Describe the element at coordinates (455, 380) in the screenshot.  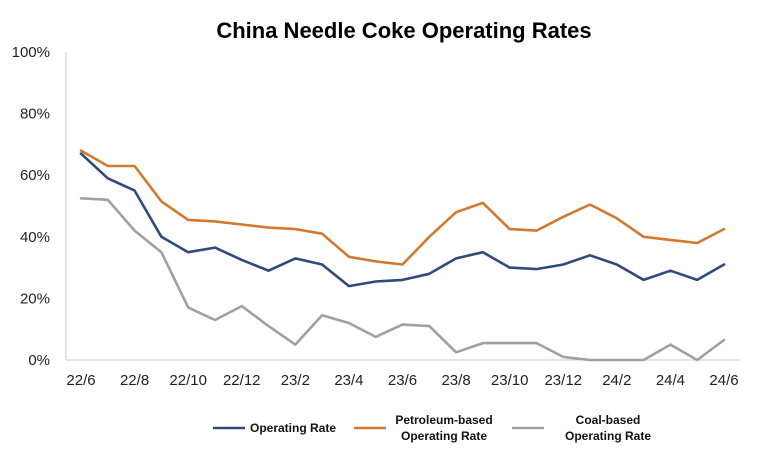
I see `x-tick-label: 23/8` at that location.